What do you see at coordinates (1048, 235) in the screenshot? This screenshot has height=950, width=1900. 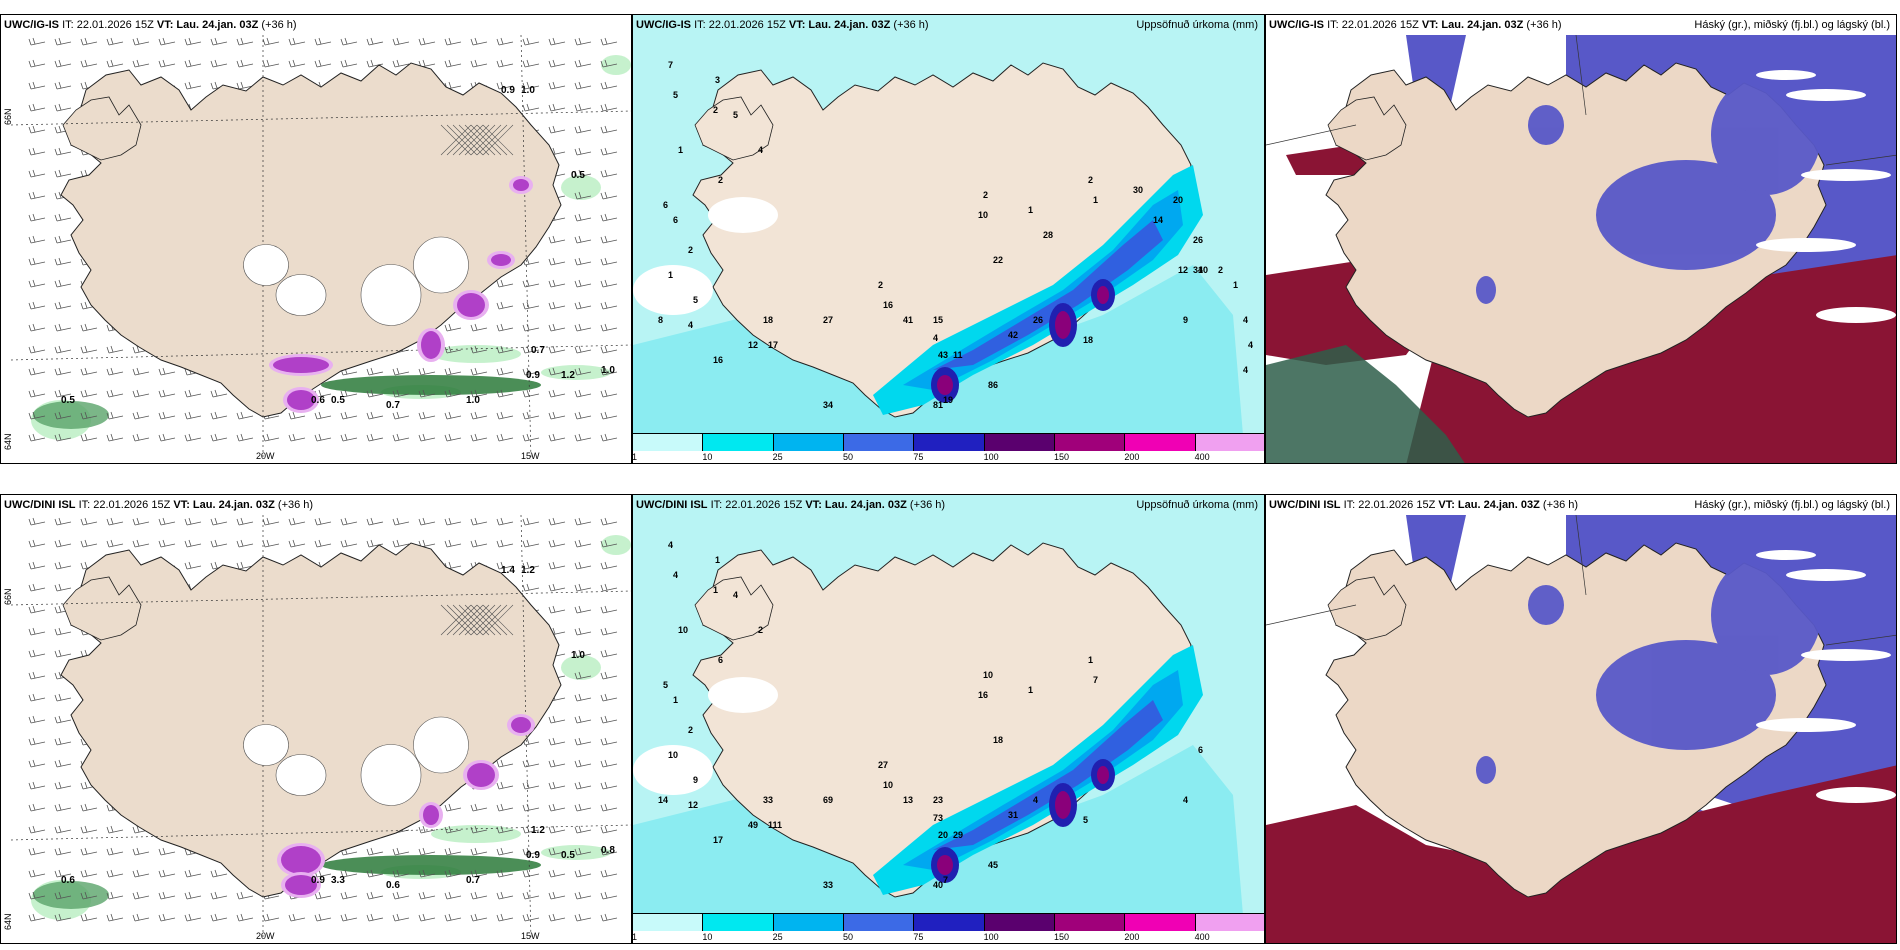 I see `precip-value-label: 28` at bounding box center [1048, 235].